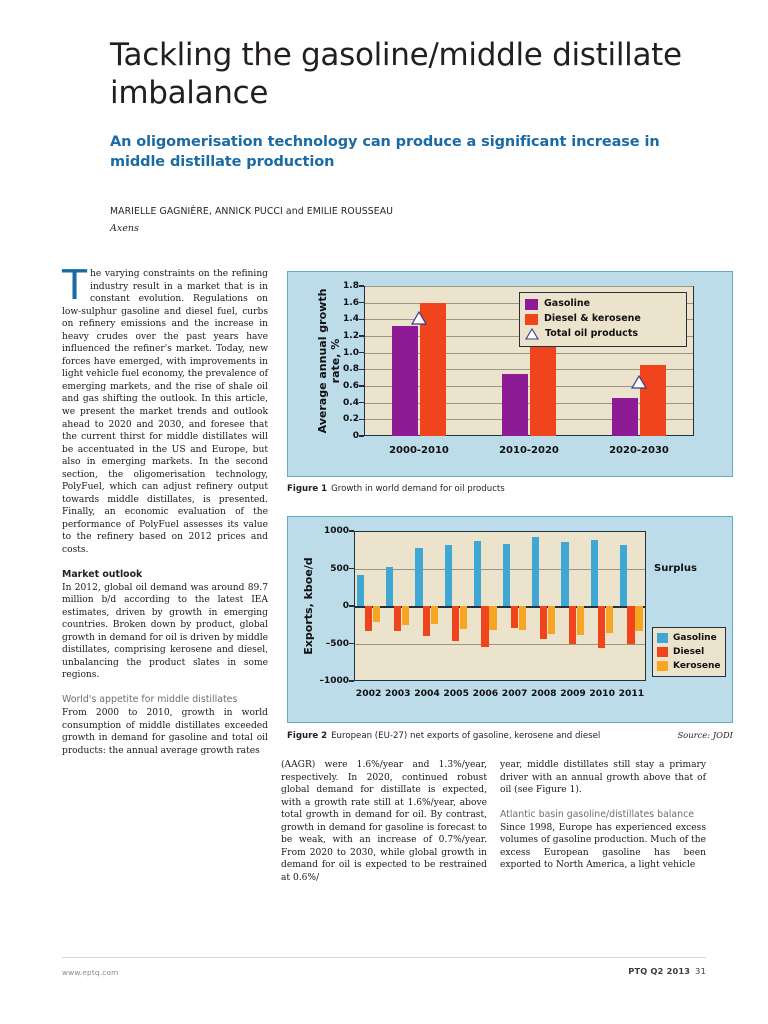 This screenshot has width=768, height=1024. Describe the element at coordinates (567, 303) in the screenshot. I see `figure-1-legend-label: Gasoline` at that location.